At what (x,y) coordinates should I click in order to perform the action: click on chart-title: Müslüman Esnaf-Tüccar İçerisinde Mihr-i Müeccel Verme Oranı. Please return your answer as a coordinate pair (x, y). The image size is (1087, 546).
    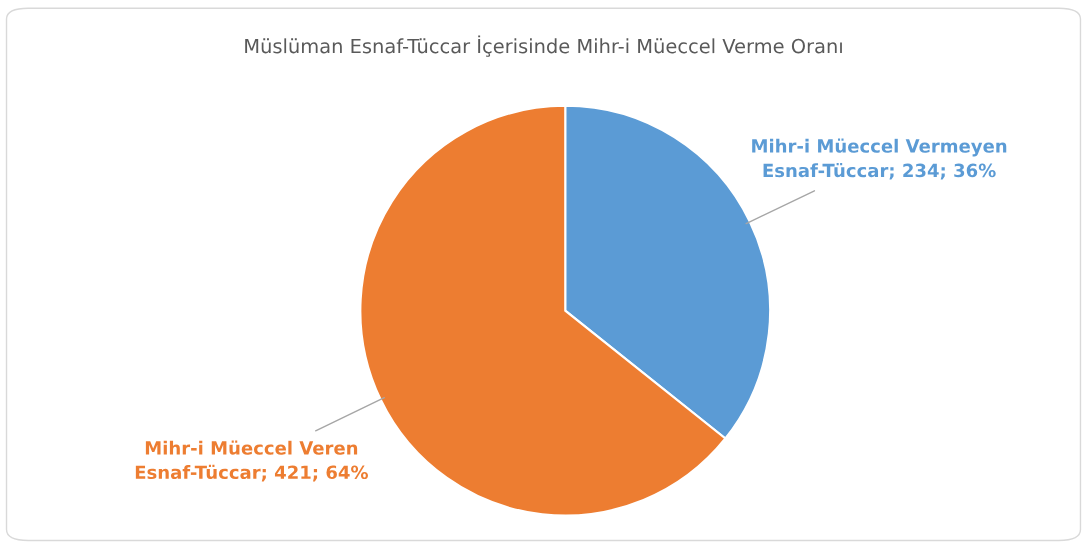
    Looking at the image, I should click on (543, 46).